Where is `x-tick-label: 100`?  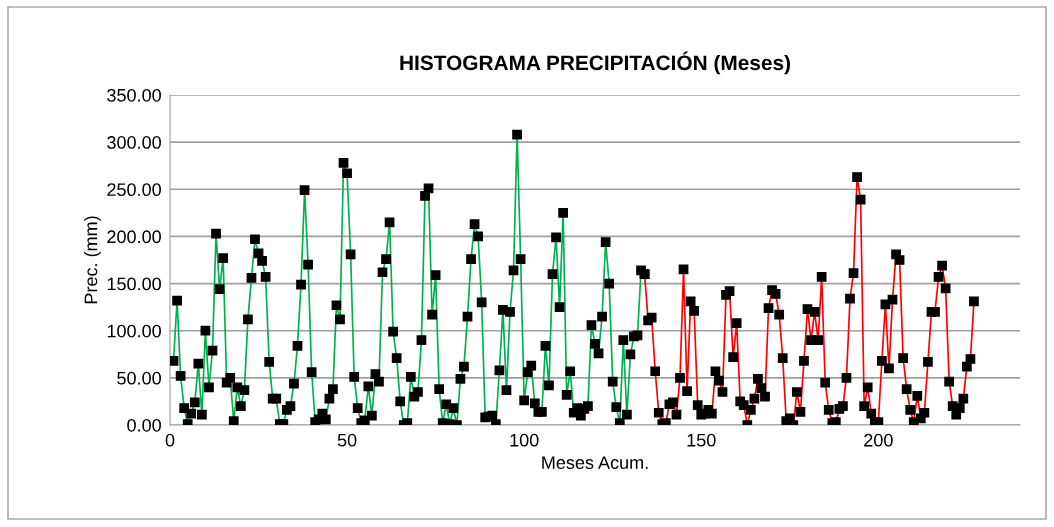
x-tick-label: 100 is located at coordinates (524, 440).